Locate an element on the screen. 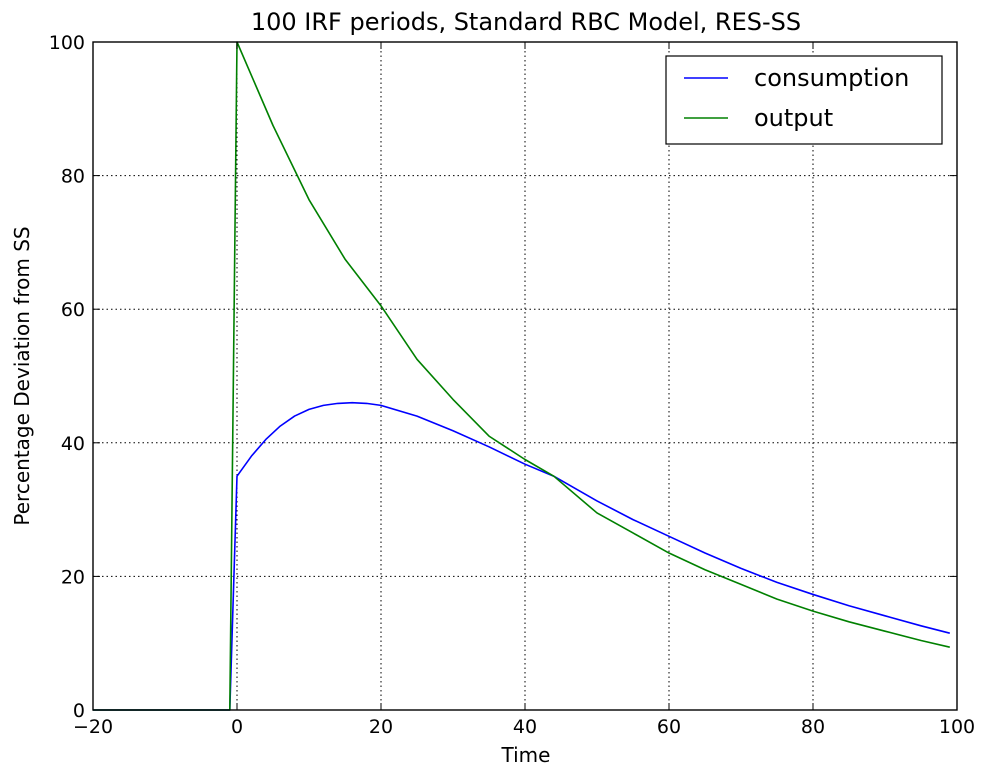 Image resolution: width=986 pixels, height=771 pixels. x-tick-label: 0 is located at coordinates (237, 727).